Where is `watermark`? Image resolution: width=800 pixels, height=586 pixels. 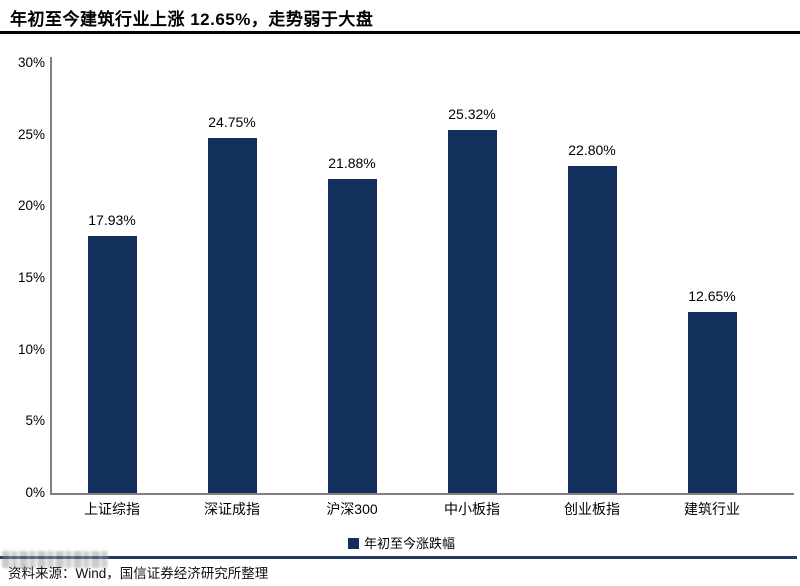 watermark is located at coordinates (55, 559).